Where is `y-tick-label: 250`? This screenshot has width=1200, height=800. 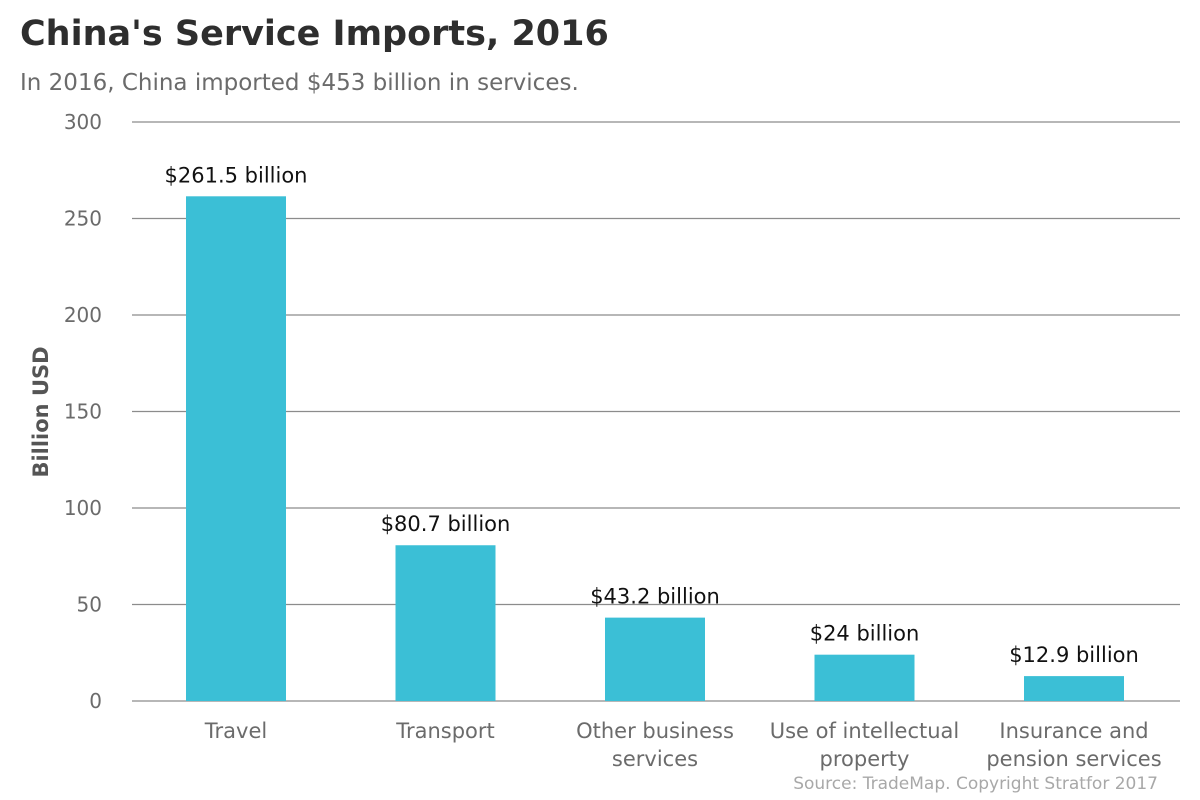 y-tick-label: 250 is located at coordinates (83, 219).